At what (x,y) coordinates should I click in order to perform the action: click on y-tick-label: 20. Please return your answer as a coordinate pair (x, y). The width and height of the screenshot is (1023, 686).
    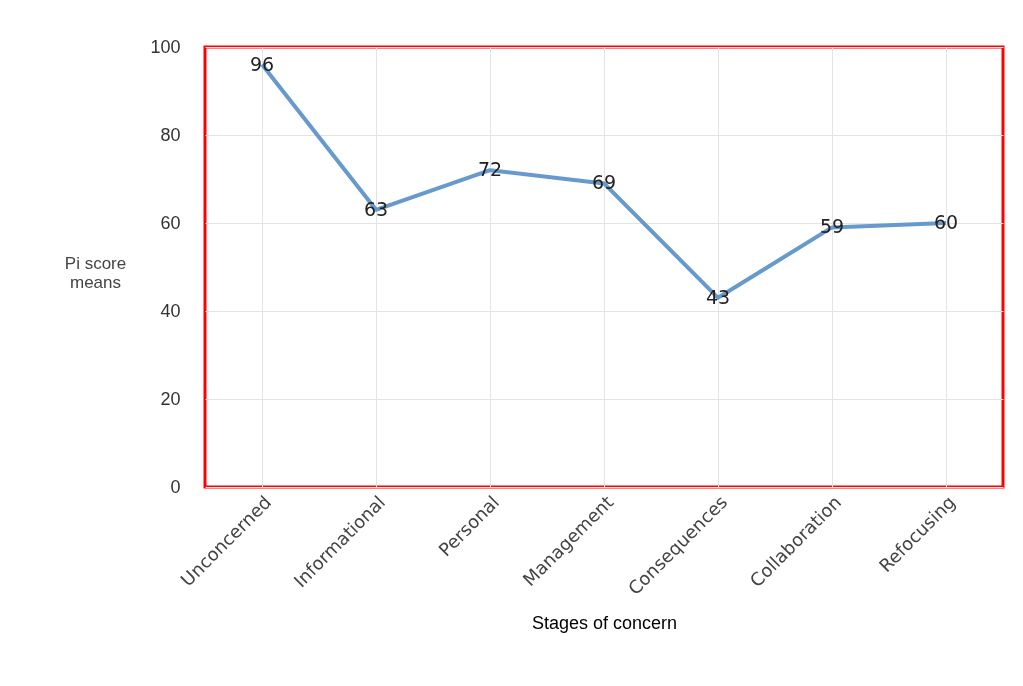
    Looking at the image, I should click on (170, 398).